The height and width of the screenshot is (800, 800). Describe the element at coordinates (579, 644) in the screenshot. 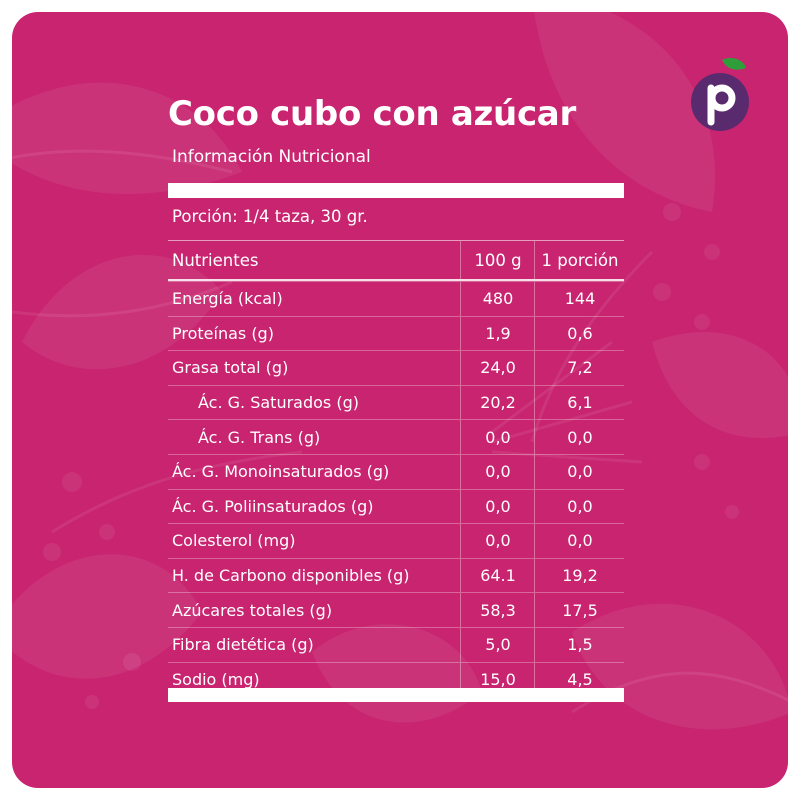

I see `value-per-portion: 1,5` at that location.